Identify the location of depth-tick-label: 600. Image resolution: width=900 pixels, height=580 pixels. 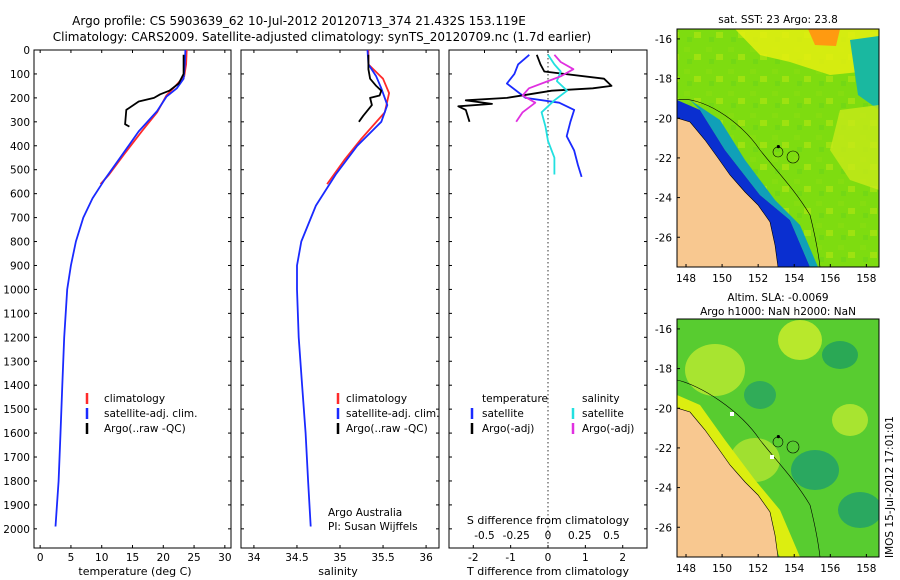
(20, 195).